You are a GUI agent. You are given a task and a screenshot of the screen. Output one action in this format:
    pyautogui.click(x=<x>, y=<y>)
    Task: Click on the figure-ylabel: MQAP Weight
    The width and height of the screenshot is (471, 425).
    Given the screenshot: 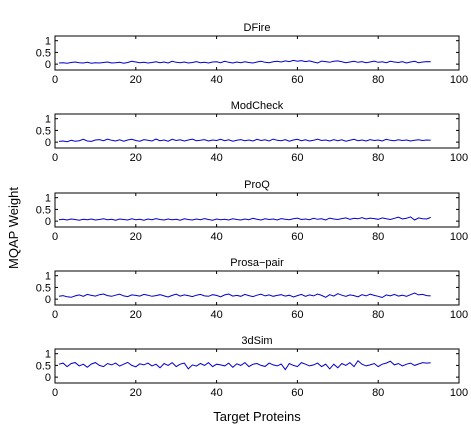 What is the action you would take?
    pyautogui.click(x=13, y=228)
    